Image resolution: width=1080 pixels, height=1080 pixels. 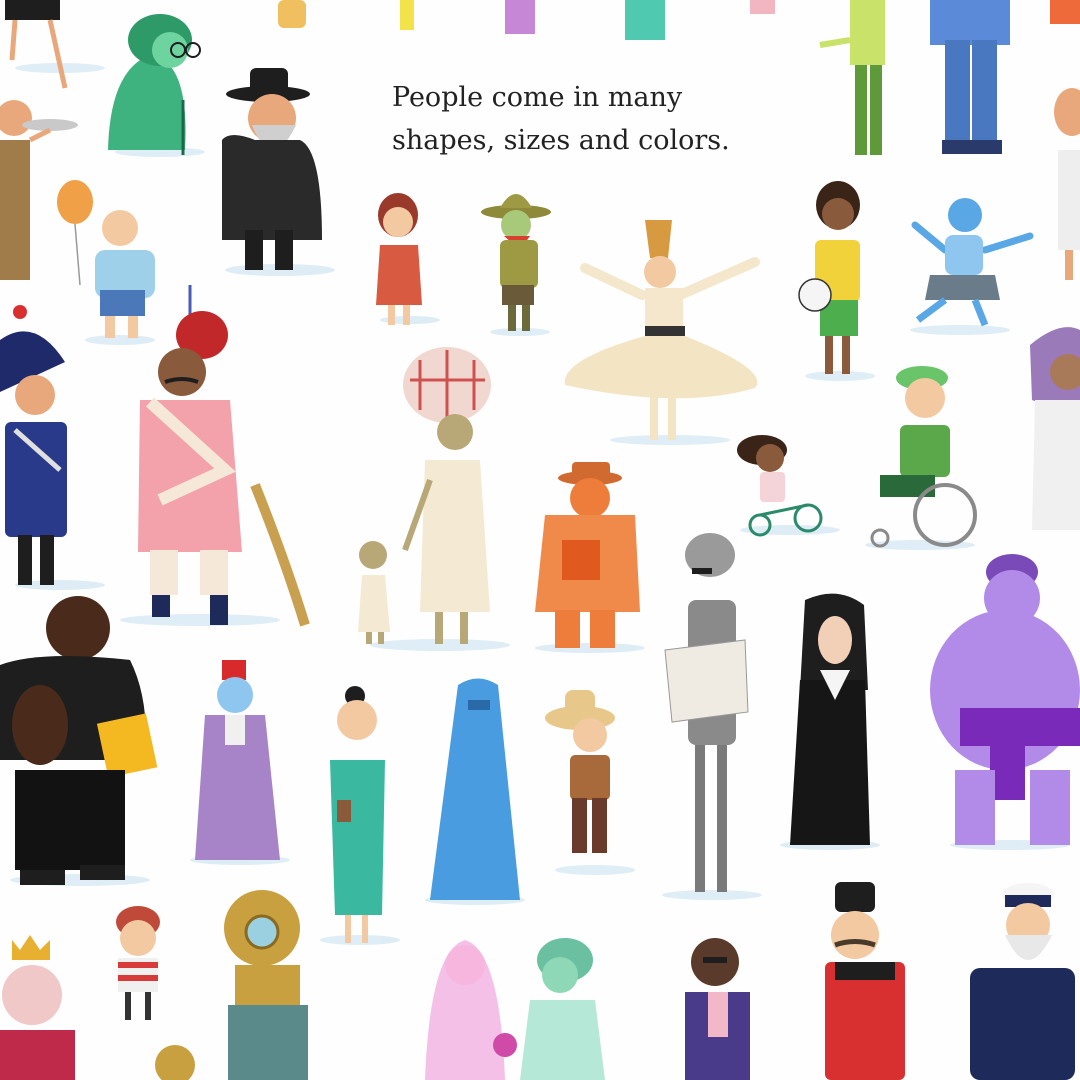 What do you see at coordinates (970, 77) in the screenshot?
I see `denim-man-figure` at bounding box center [970, 77].